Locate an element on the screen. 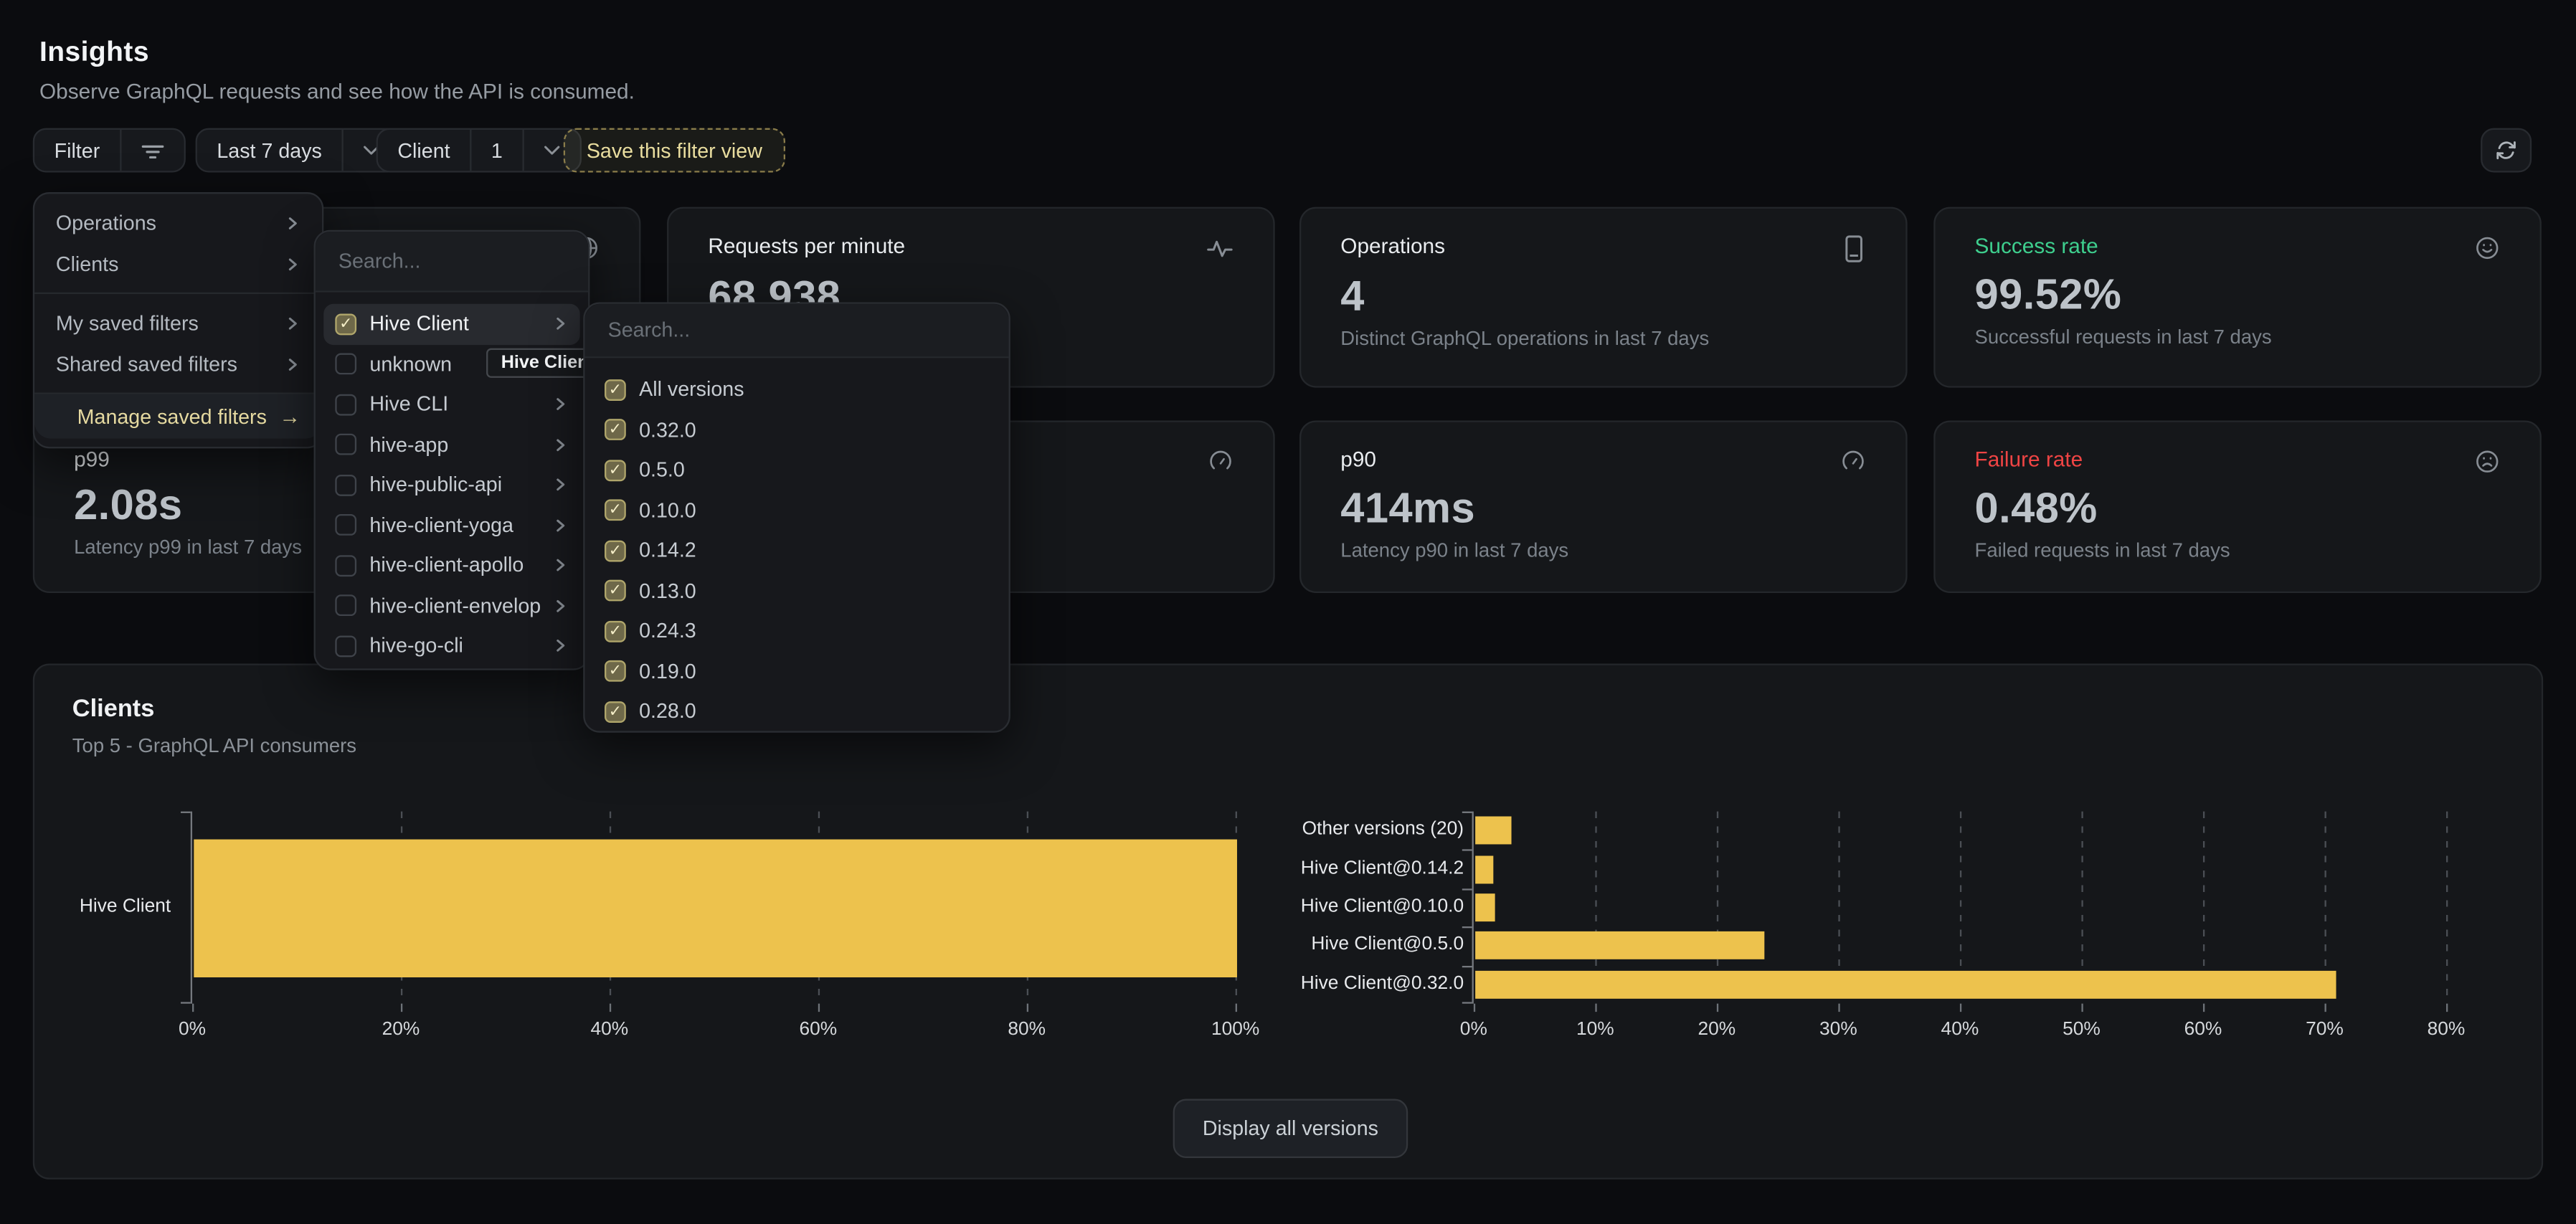 This screenshot has height=1224, width=2576. save-filter-view-button: Save this filter view is located at coordinates (674, 150).